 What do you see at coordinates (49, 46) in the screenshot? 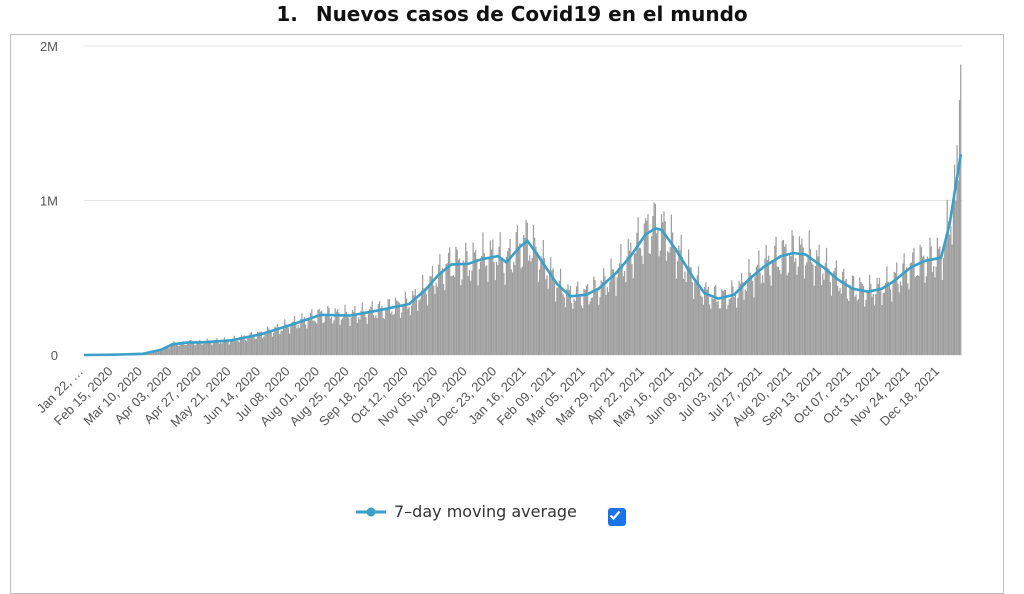
I see `y-tick-label: 2M` at bounding box center [49, 46].